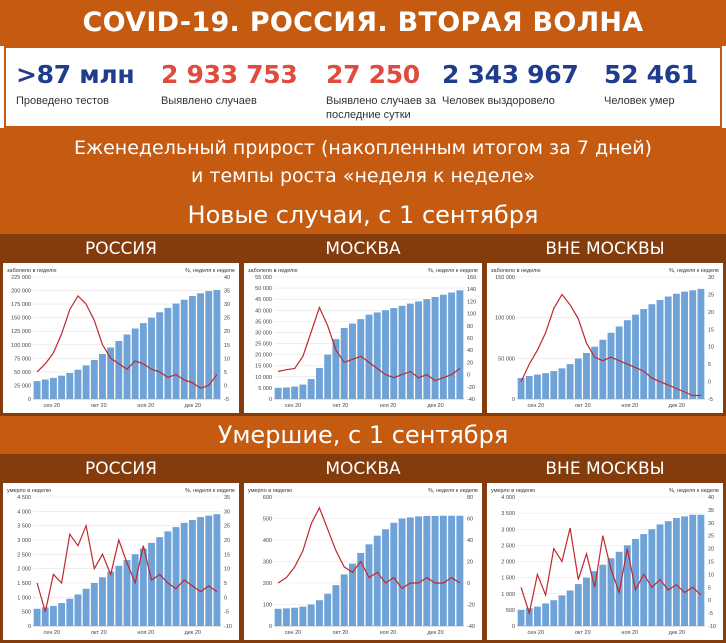  What do you see at coordinates (62, 101) in the screenshot?
I see `stat-tests-label: Проведено тестов` at bounding box center [62, 101].